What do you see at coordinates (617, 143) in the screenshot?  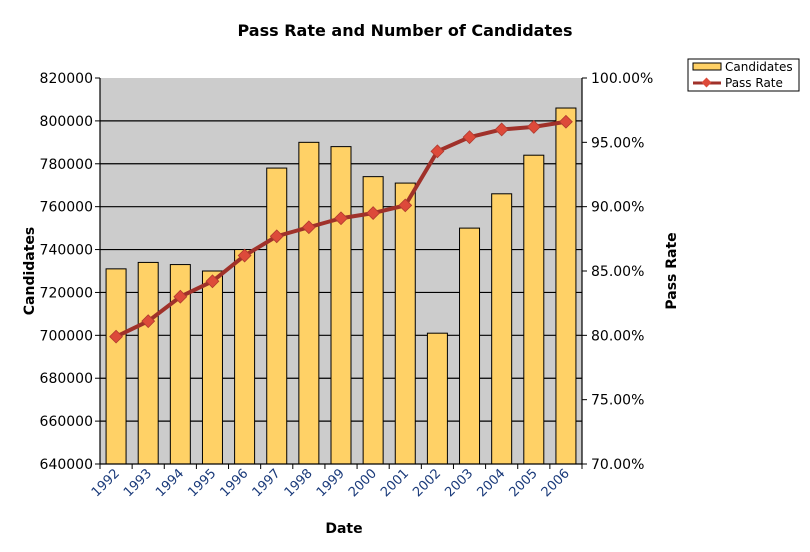 I see `y2-tick-label: 95.00%` at bounding box center [617, 143].